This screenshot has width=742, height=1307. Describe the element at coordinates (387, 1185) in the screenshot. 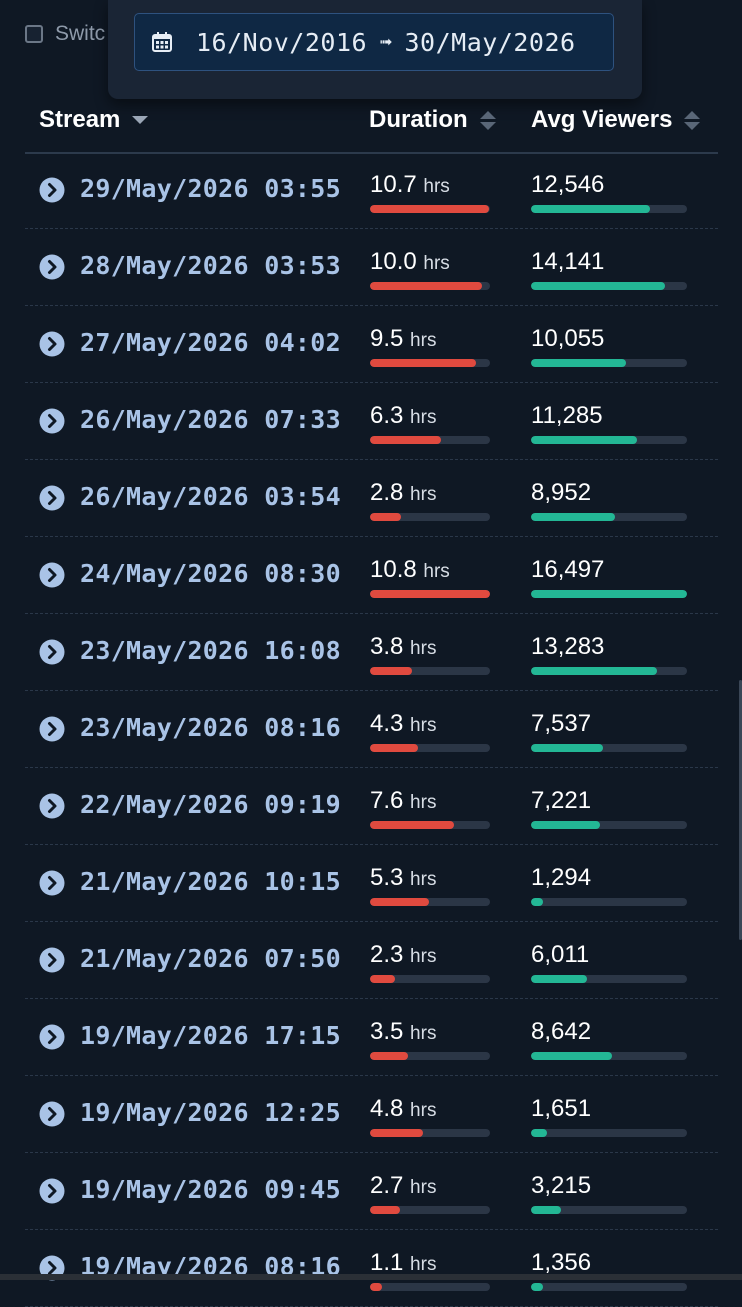

I see `duration-number: 2.7` at that location.